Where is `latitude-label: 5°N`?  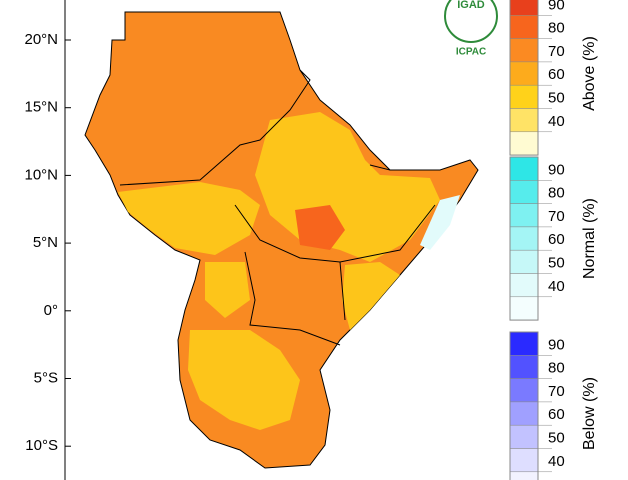 latitude-label: 5°N is located at coordinates (45, 242).